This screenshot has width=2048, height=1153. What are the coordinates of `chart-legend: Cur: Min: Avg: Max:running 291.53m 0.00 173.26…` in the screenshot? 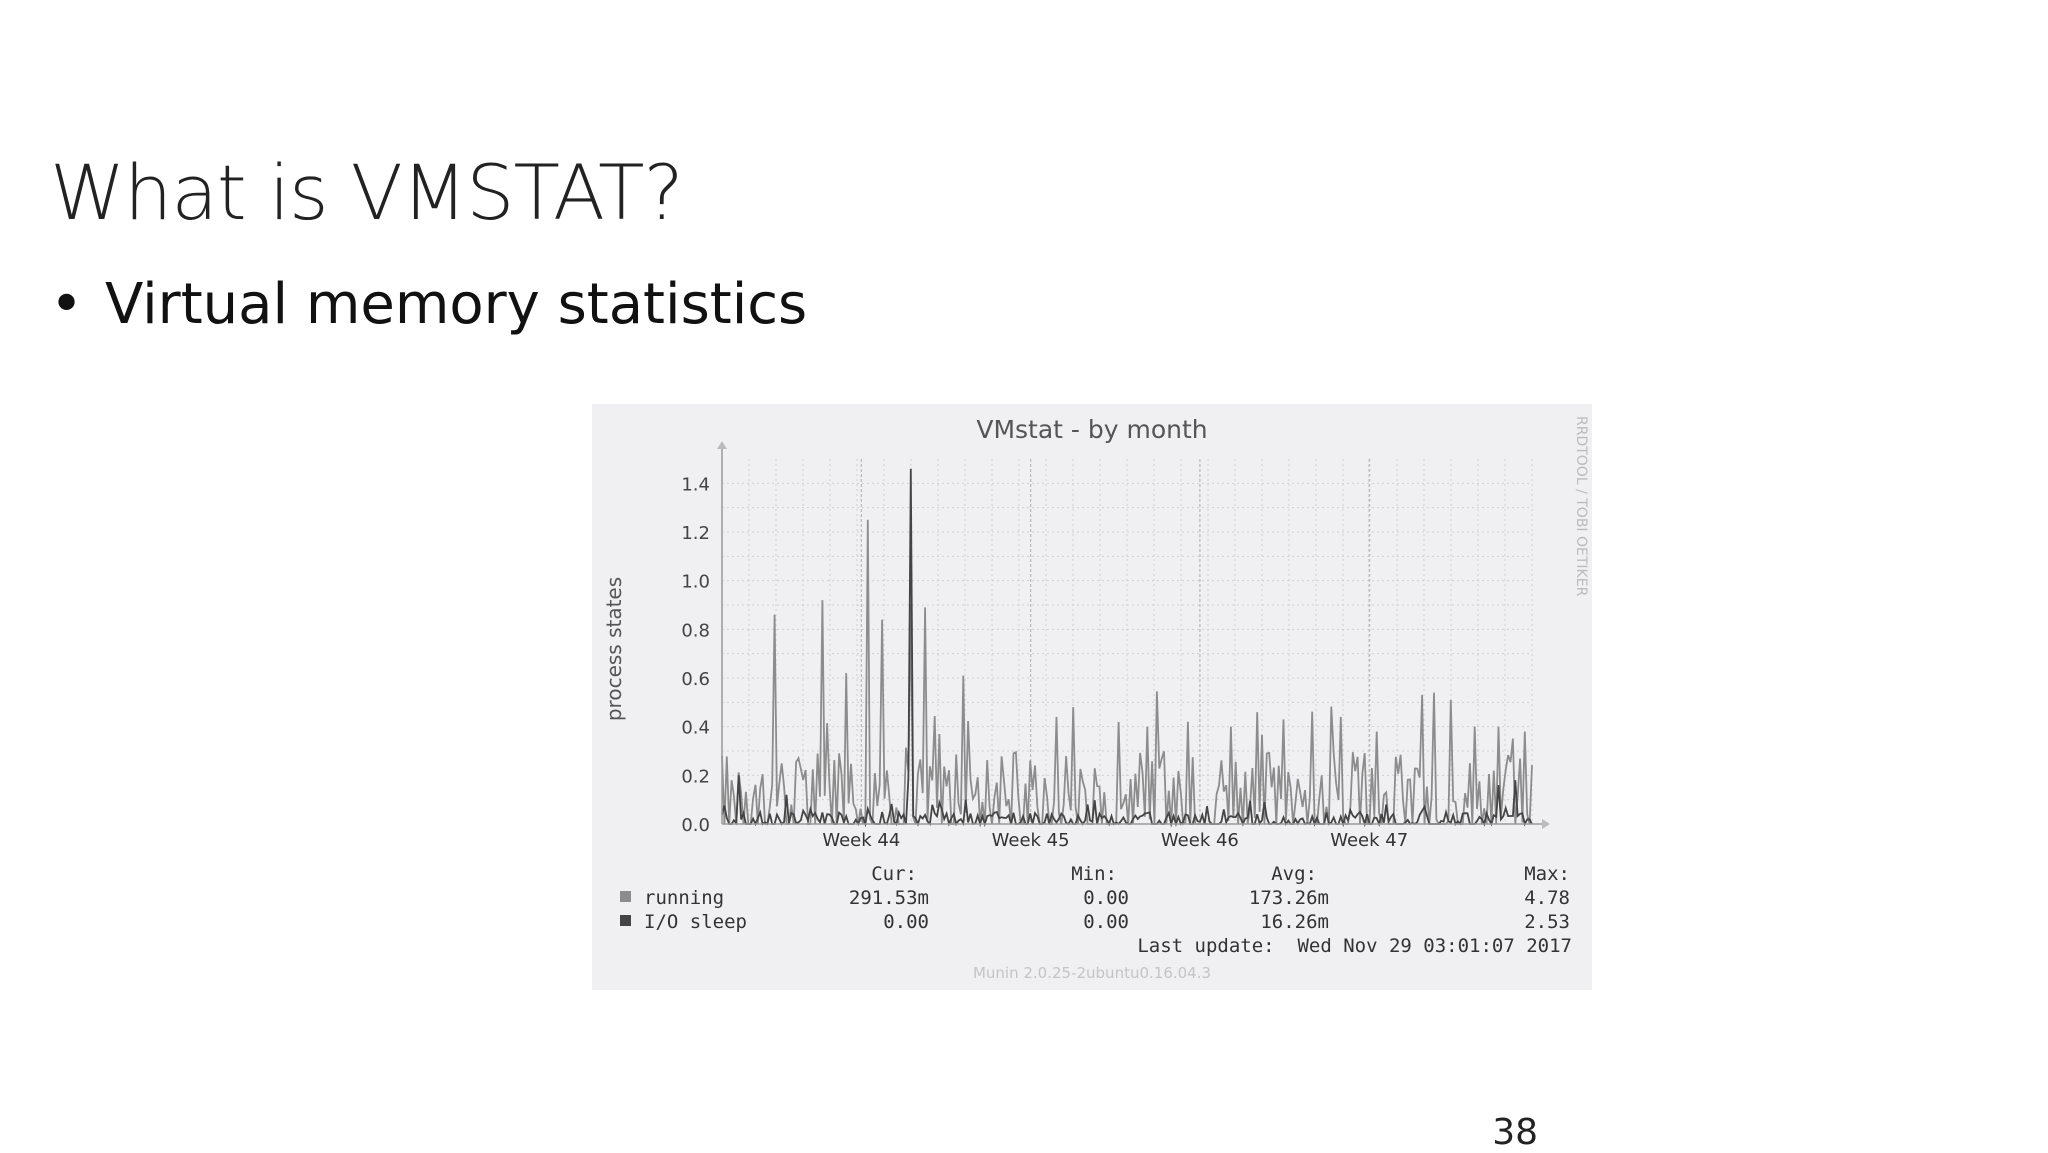 It's located at (1095, 898).